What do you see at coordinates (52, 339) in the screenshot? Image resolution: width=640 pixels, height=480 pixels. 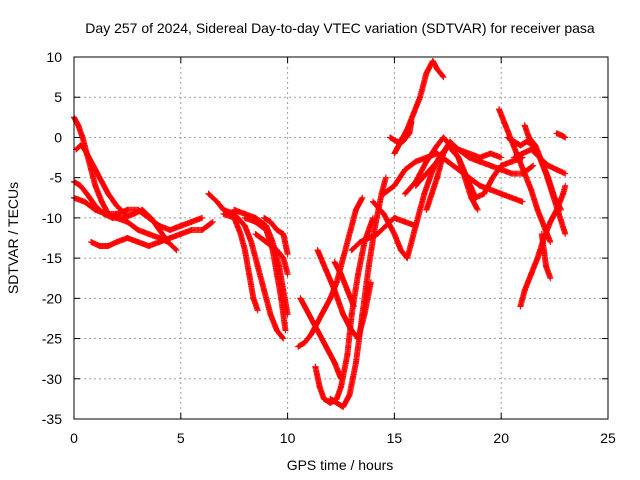 I see `y-tick-label: -25` at bounding box center [52, 339].